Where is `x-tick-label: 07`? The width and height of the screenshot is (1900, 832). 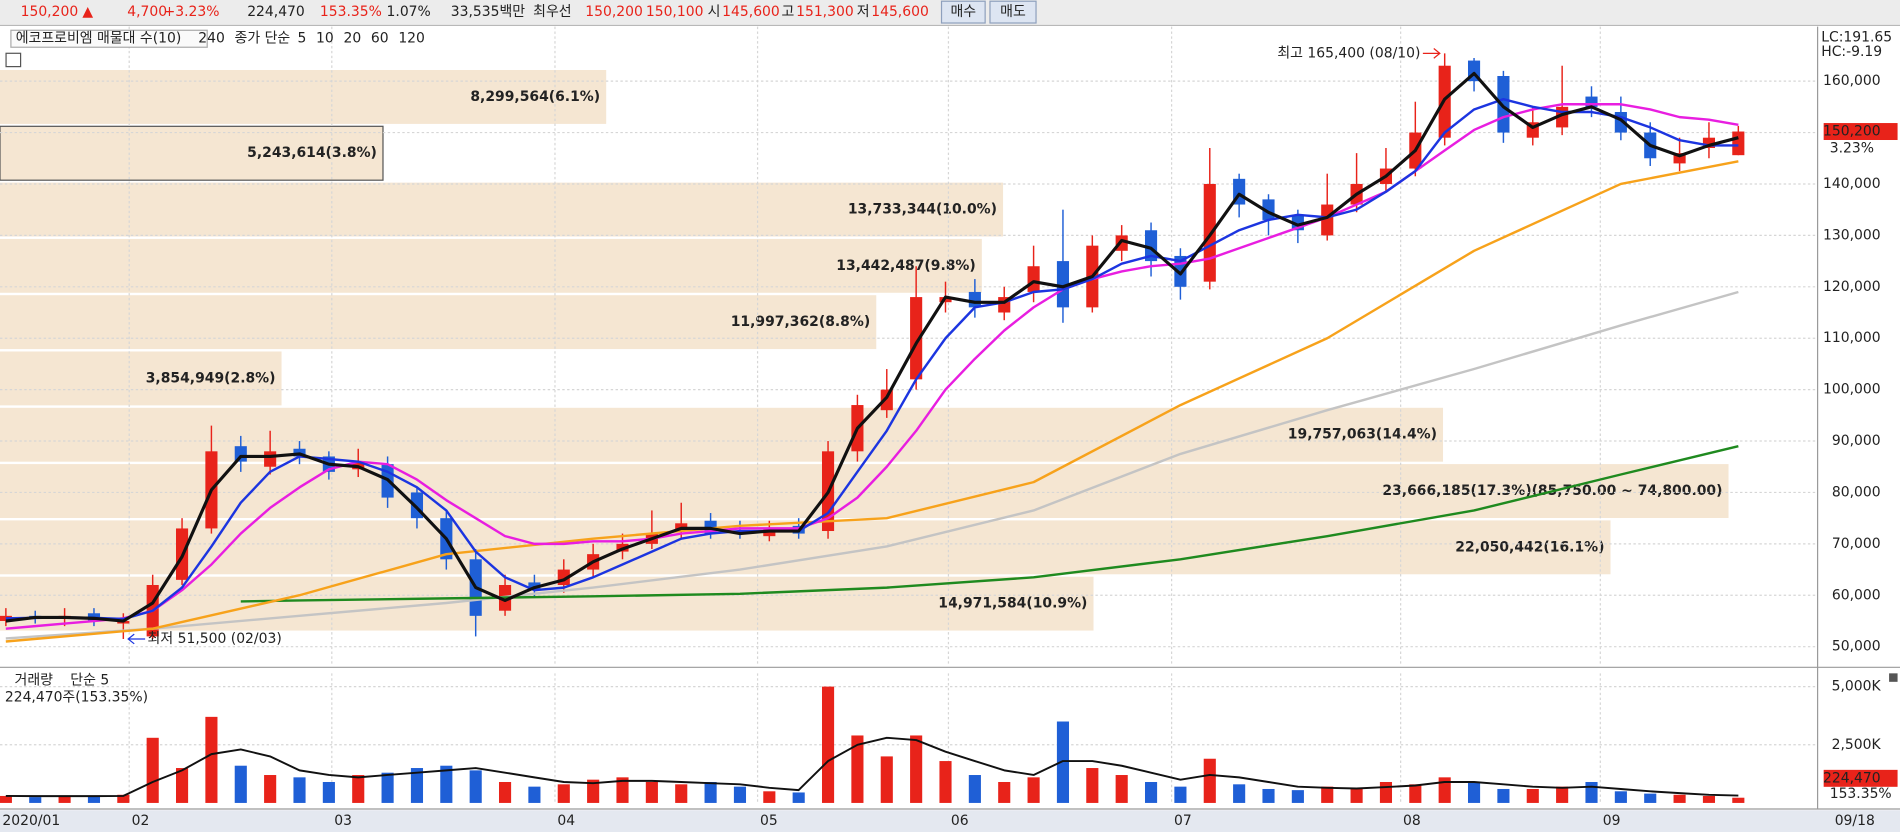
x-tick-label: 07 is located at coordinates (1183, 821).